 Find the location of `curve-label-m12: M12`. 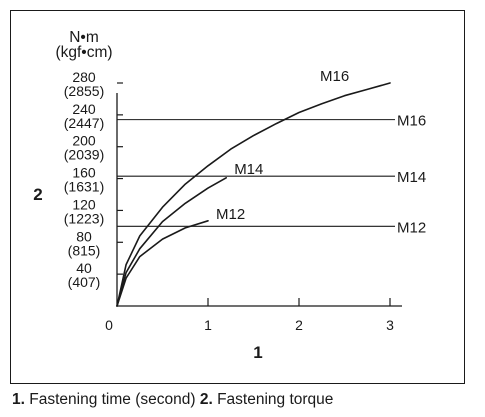

curve-label-m12: M12 is located at coordinates (230, 214).